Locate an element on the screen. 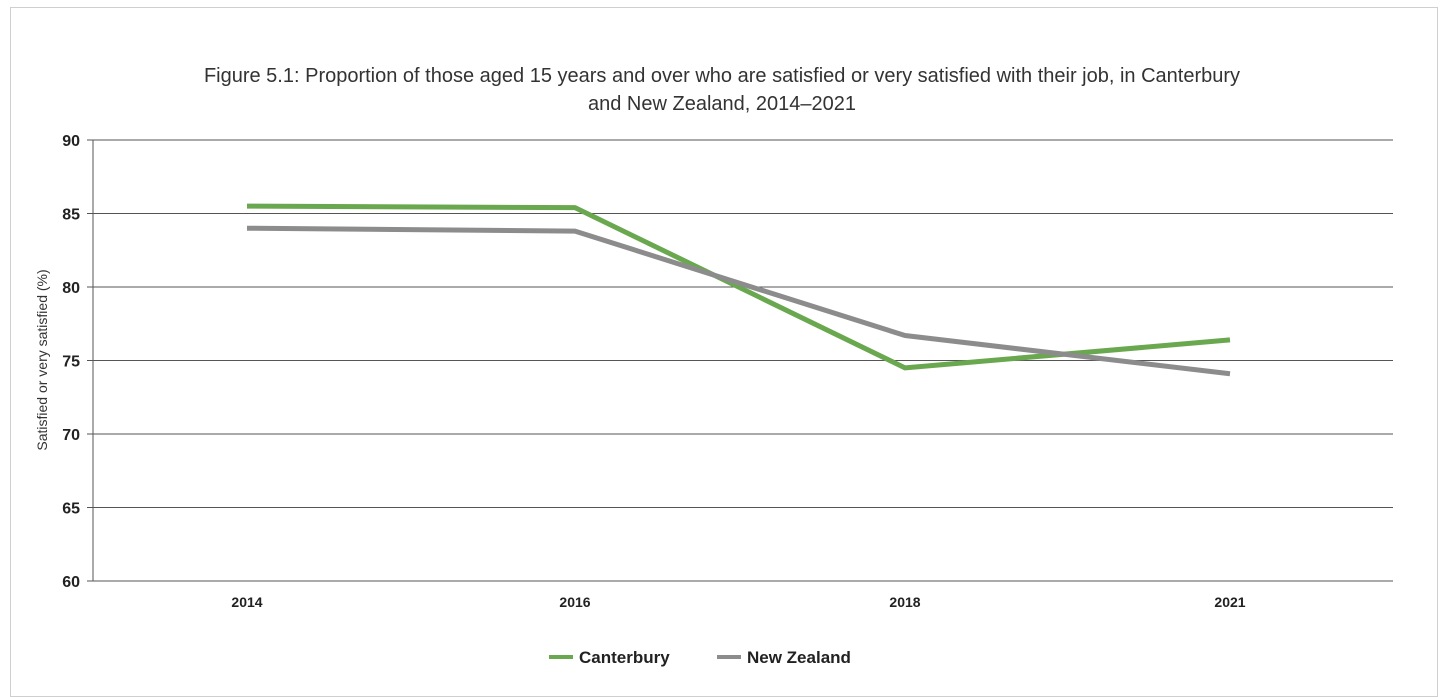  x-tick-label: 2018 is located at coordinates (904, 602).